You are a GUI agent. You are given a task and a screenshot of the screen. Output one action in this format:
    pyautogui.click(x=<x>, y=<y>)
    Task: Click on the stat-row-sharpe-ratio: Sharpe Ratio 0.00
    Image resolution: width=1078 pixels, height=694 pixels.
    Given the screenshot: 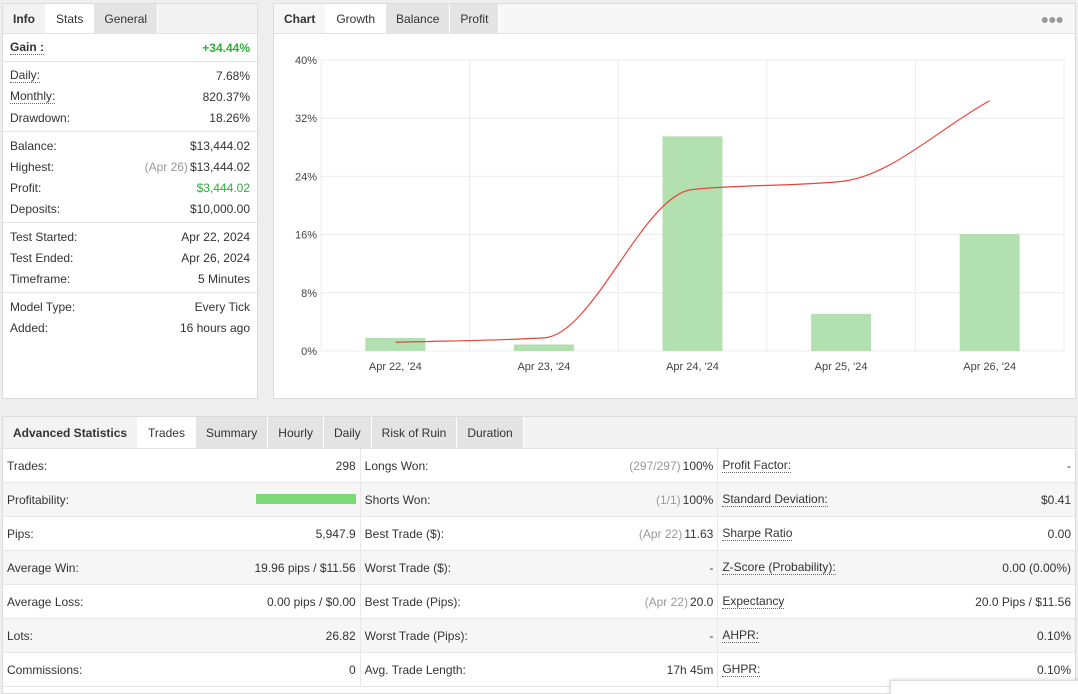 What is the action you would take?
    pyautogui.click(x=897, y=534)
    